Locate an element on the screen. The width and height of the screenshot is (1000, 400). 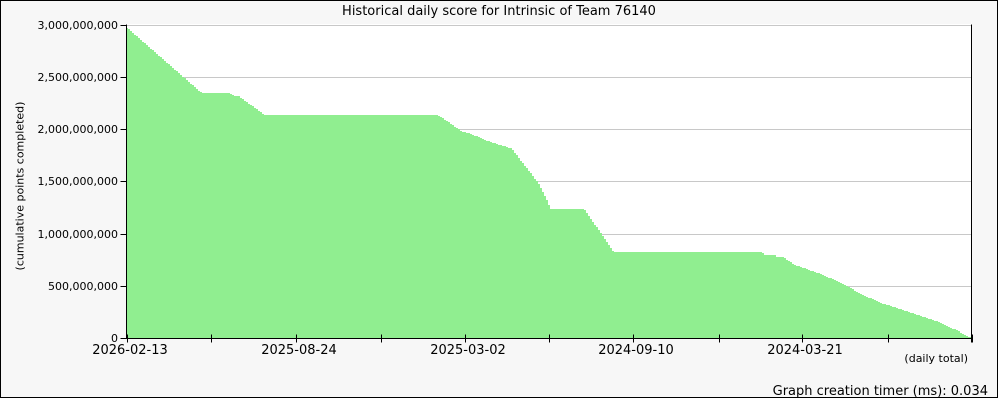
x-tick-label: 2025-03-02 is located at coordinates (468, 350).